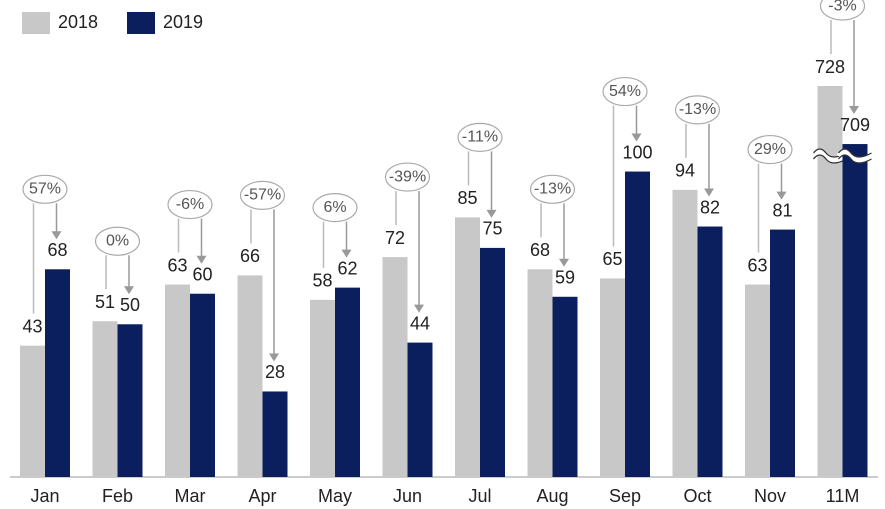  Describe the element at coordinates (770, 496) in the screenshot. I see `x-tick-label: Nov` at that location.